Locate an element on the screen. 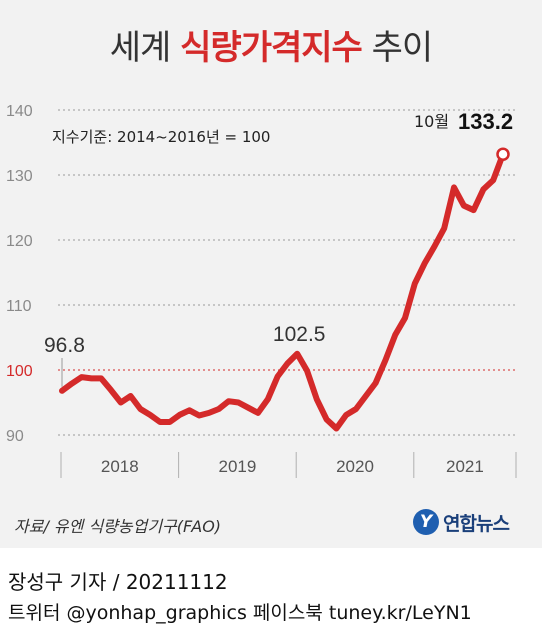  chart-title: 세계 식량가격지수 추이 is located at coordinates (271, 44).